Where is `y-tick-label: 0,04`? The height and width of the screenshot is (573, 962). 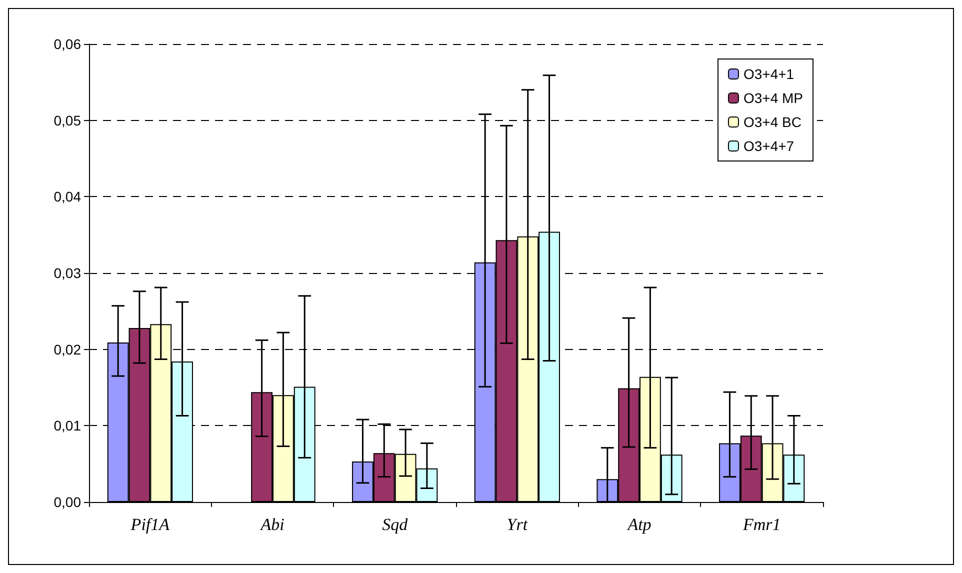 y-tick-label: 0,04 is located at coordinates (68, 196).